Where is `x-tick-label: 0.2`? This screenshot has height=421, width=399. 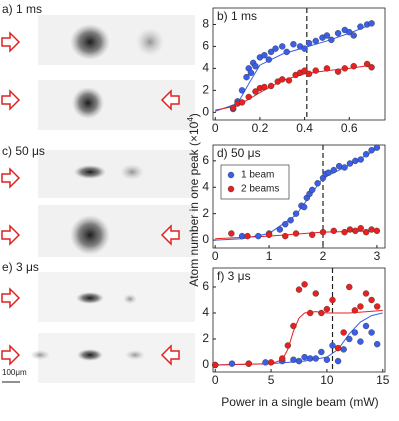
x-tick-label: 0.2 is located at coordinates (260, 128).